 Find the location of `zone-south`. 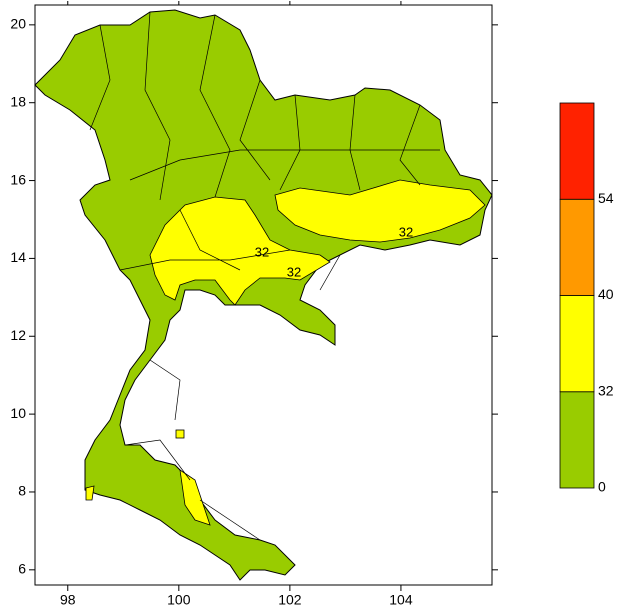

zone-south is located at coordinates (195, 497).